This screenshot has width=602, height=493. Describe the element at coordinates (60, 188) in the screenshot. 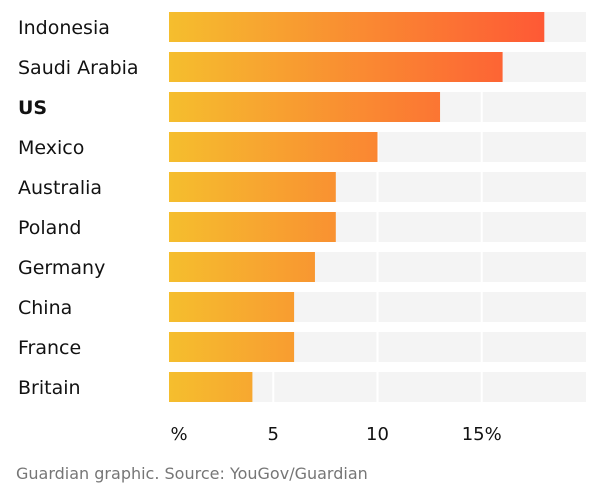

I see `category-label-australia: Australia` at that location.